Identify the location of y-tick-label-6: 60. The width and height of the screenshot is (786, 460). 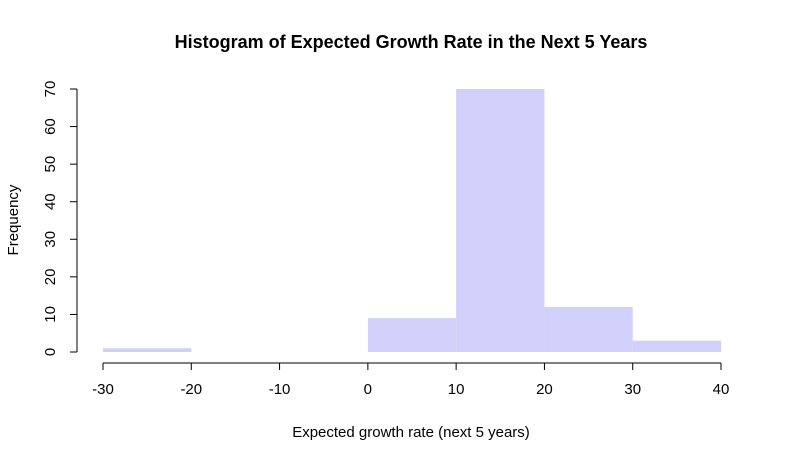
(50, 126).